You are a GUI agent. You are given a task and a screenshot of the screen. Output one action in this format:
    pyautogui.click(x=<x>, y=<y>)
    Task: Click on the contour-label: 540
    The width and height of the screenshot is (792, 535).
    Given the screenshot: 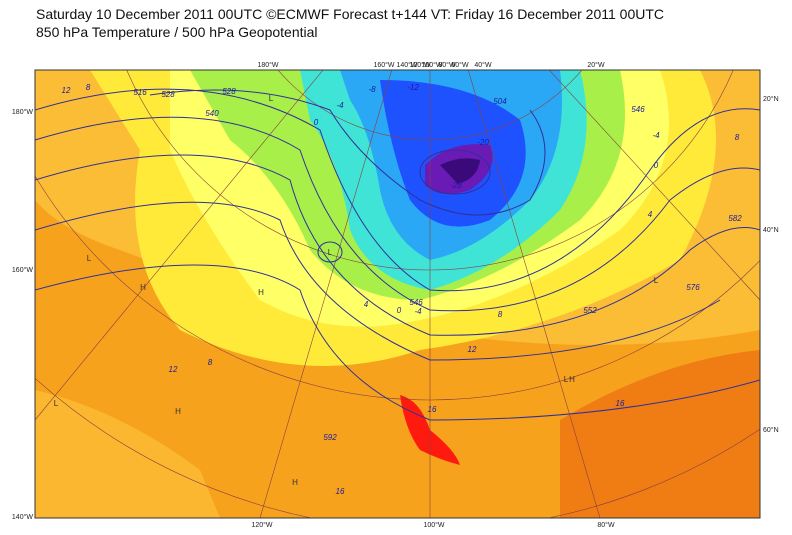 What is the action you would take?
    pyautogui.click(x=212, y=113)
    